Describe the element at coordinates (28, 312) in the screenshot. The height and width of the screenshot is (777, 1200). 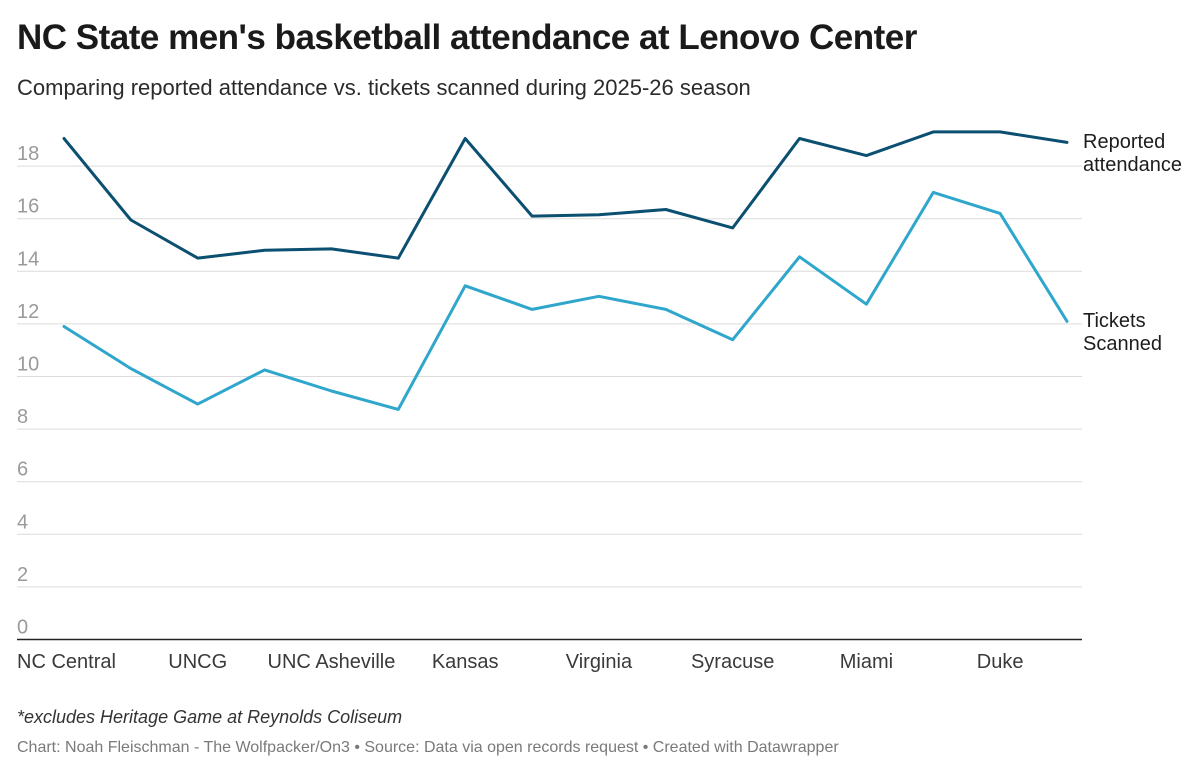
I see `y-tick-label: 12` at that location.